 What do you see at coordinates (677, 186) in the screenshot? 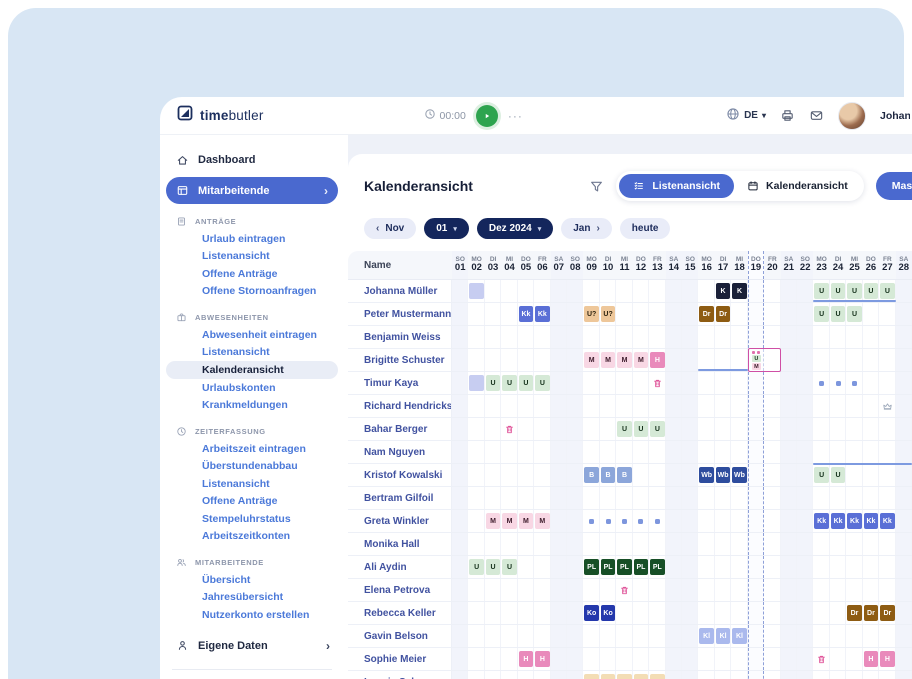
I see `list-view-button: Listenansicht` at bounding box center [677, 186].